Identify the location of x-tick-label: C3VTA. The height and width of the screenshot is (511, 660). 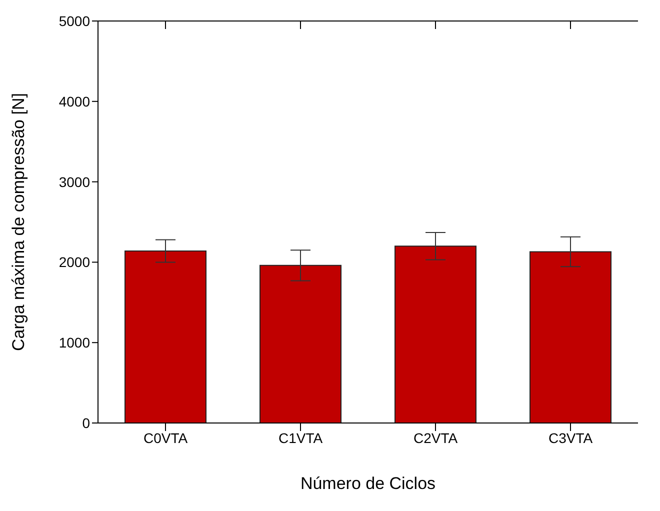
(571, 438).